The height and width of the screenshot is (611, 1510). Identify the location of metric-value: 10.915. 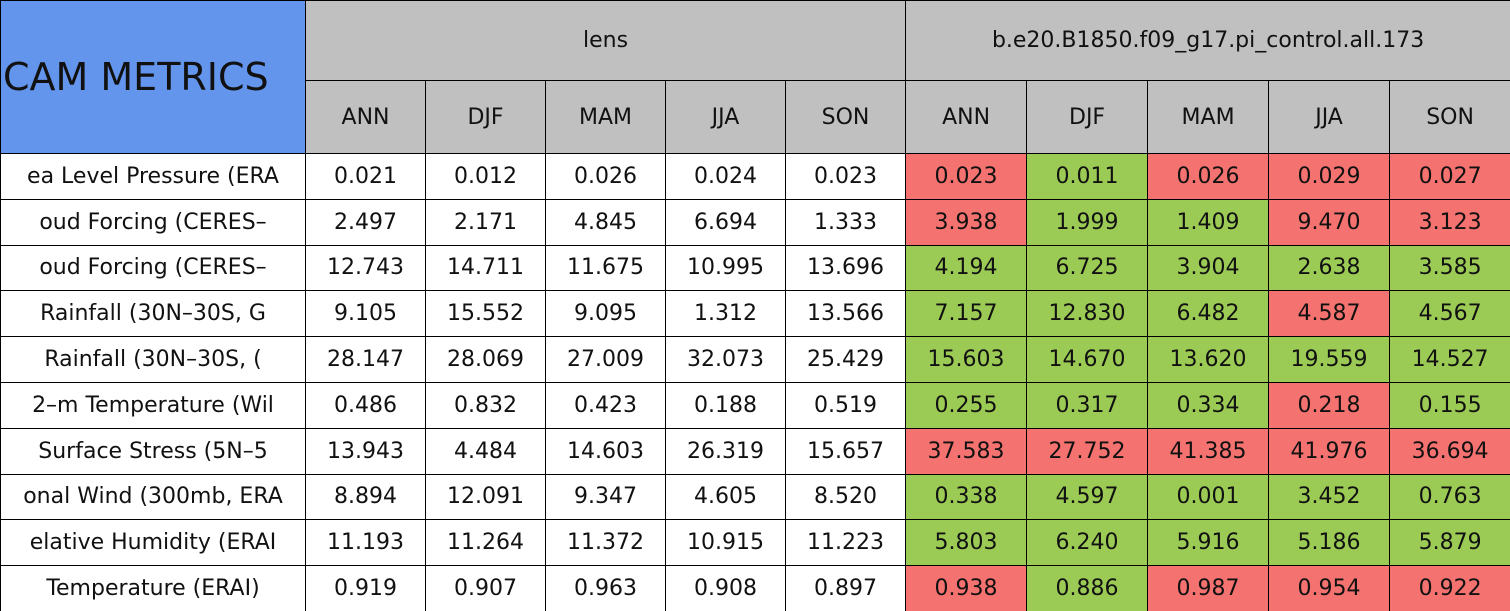
(725, 543).